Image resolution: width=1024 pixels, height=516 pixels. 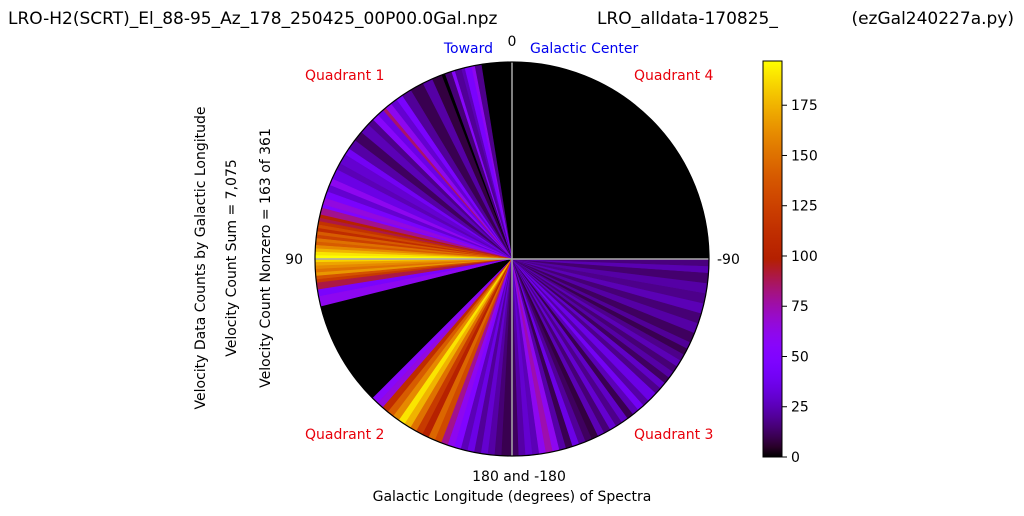 What do you see at coordinates (932, 19) in the screenshot?
I see `title-right: (ezGal240227a.py)` at bounding box center [932, 19].